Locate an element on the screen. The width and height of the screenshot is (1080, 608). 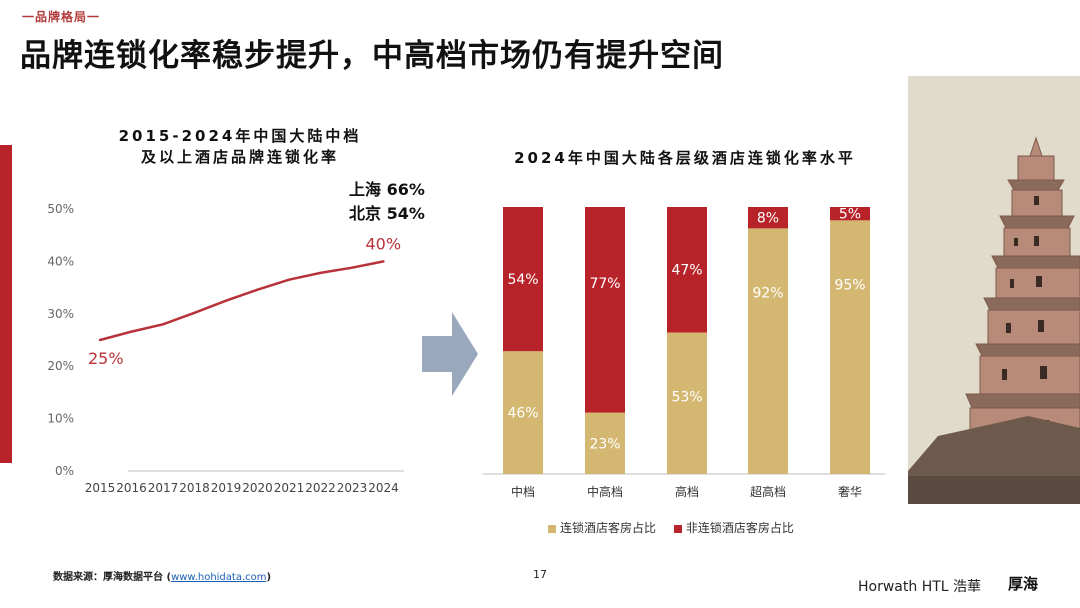
line-chart-title-line1: 2015-2024年中国大陆中档 is located at coordinates (240, 136).